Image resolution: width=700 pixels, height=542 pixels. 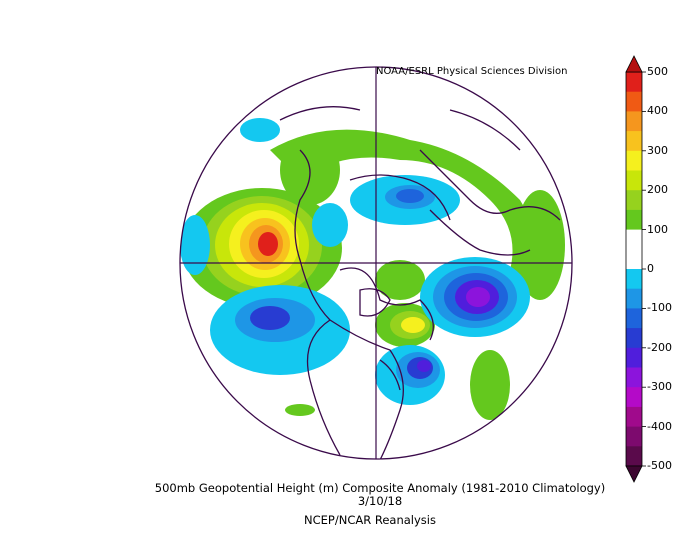 What do you see at coordinates (657, 111) in the screenshot?
I see `colorbar-tick-label: 400` at bounding box center [657, 111].